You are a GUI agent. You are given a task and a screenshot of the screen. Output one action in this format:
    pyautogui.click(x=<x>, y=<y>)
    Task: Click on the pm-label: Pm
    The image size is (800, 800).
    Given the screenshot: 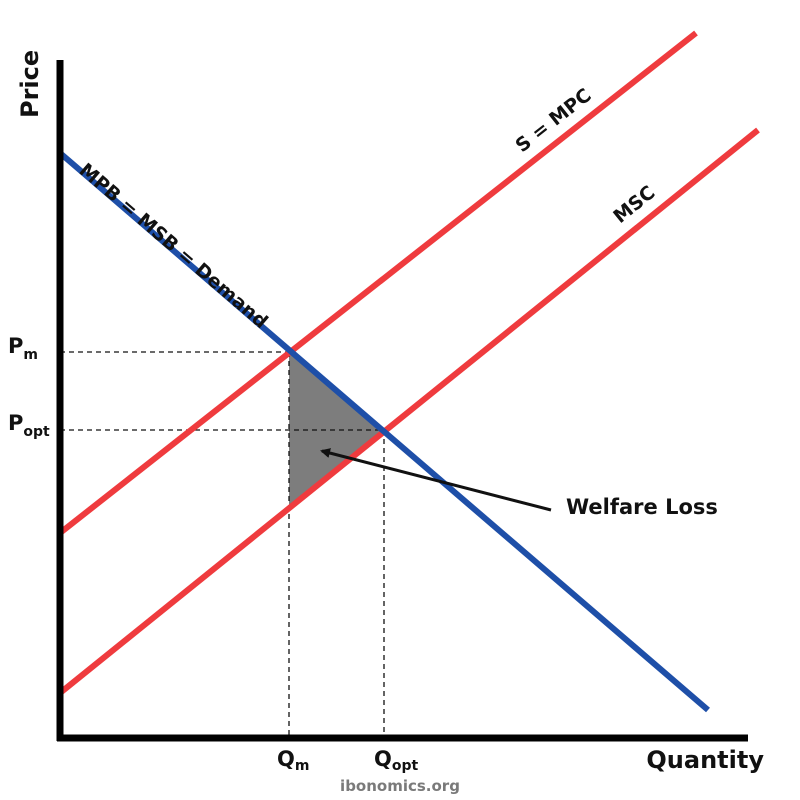 What is the action you would take?
    pyautogui.click(x=23, y=348)
    